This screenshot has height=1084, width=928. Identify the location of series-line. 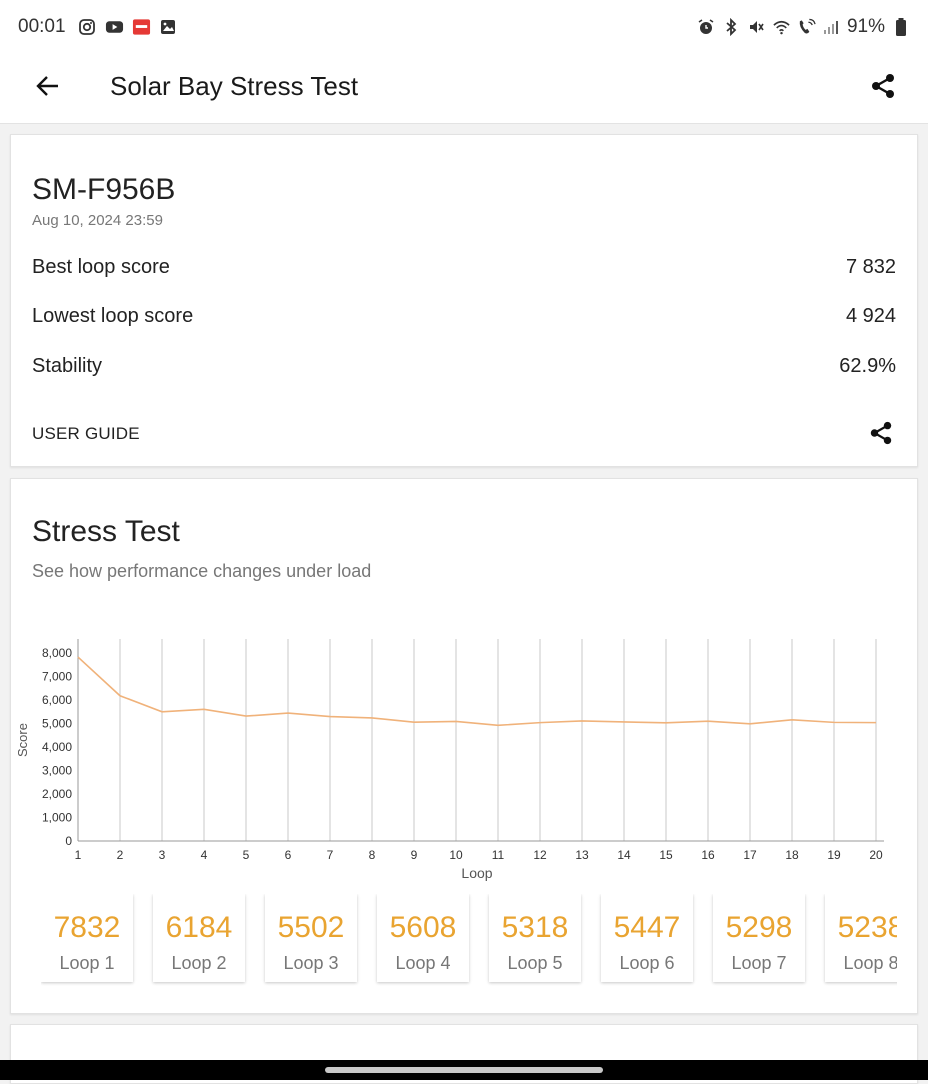
(477, 691).